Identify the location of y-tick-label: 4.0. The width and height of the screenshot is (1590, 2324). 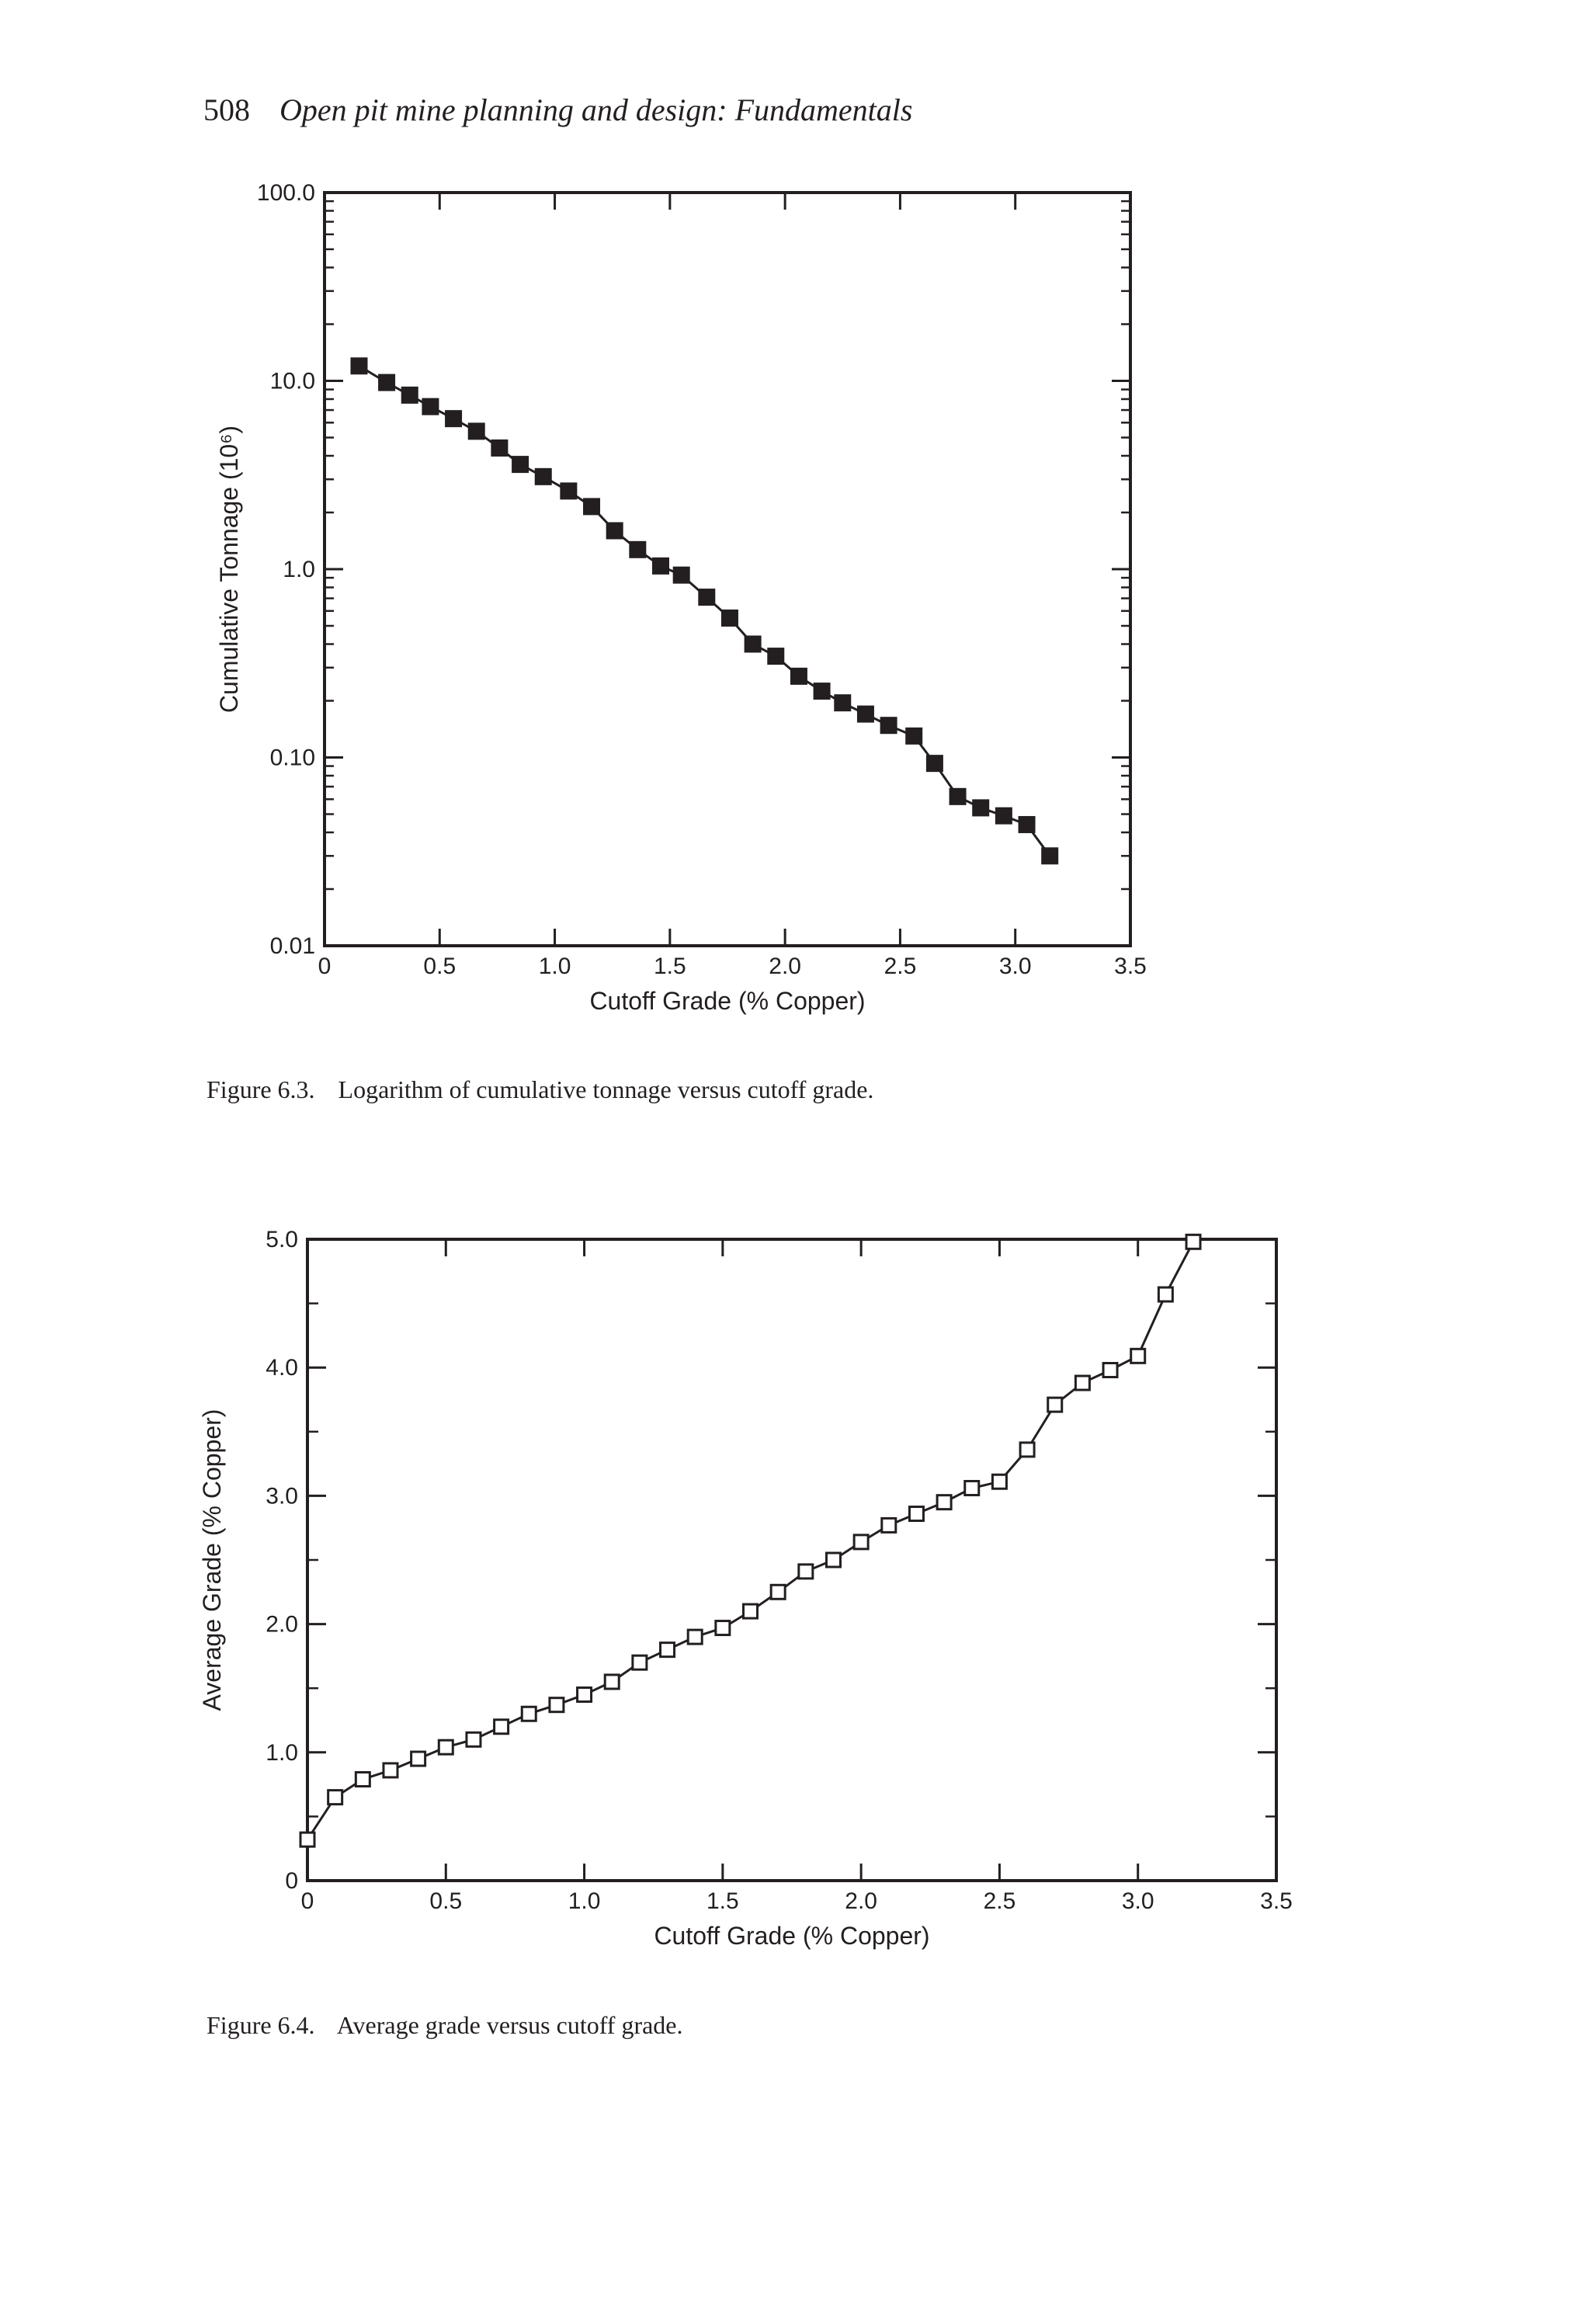
(282, 1368).